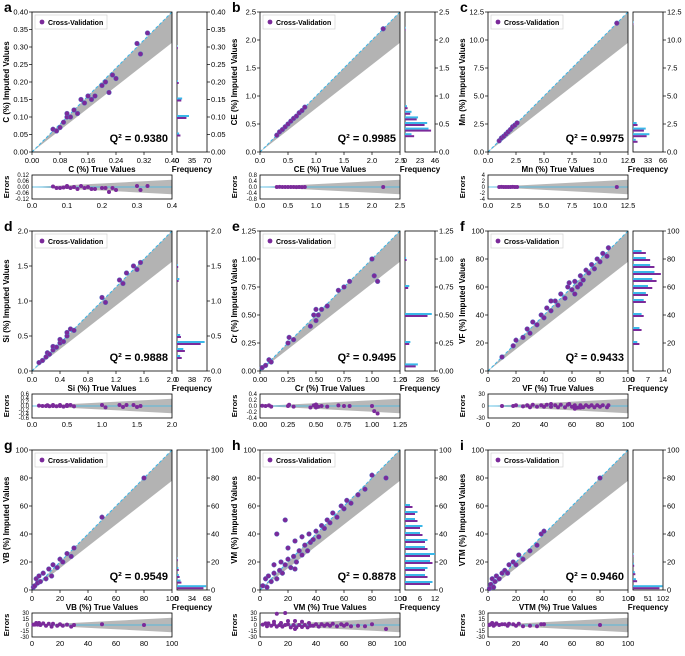  Describe the element at coordinates (253, 176) in the screenshot. I see `error-y-tick-label: 0.8` at that location.